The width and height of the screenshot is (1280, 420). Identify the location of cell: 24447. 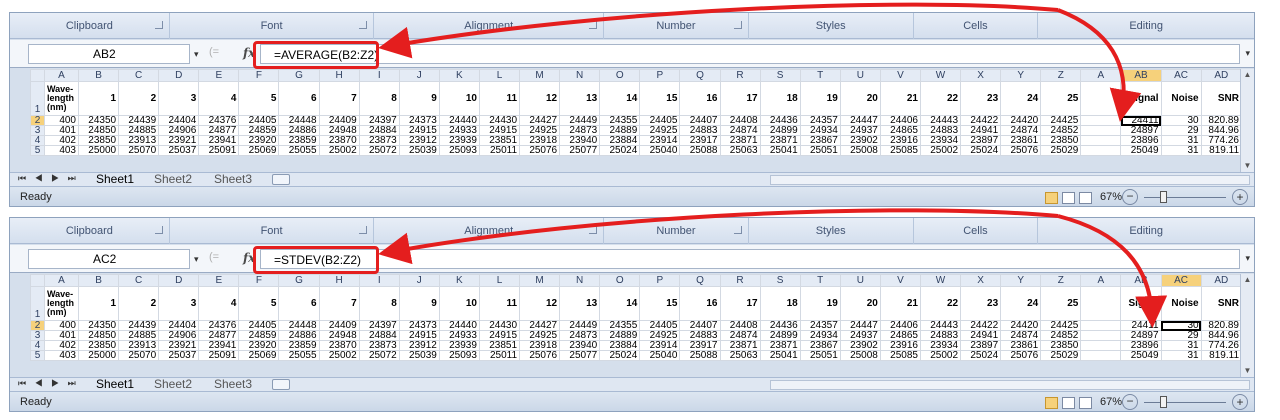
(860, 120).